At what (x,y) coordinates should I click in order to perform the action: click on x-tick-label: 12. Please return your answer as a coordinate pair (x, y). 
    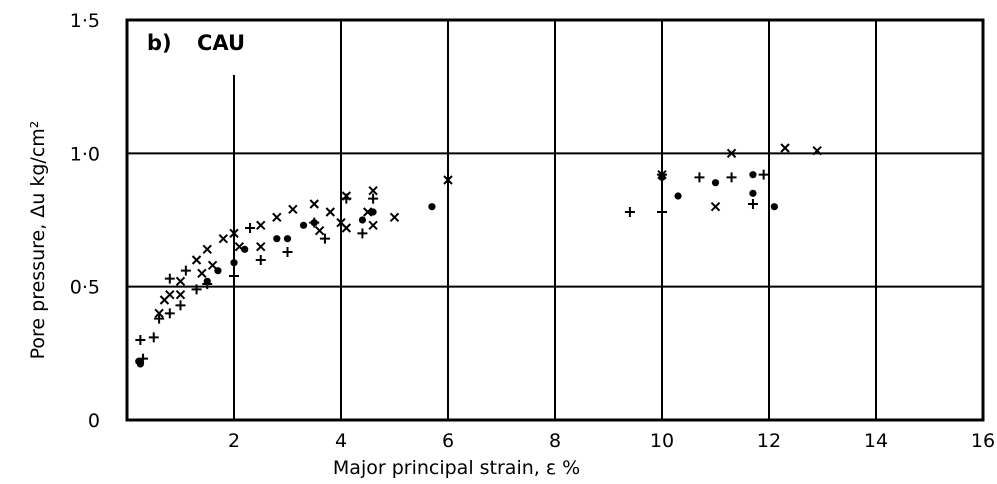
    Looking at the image, I should click on (769, 441).